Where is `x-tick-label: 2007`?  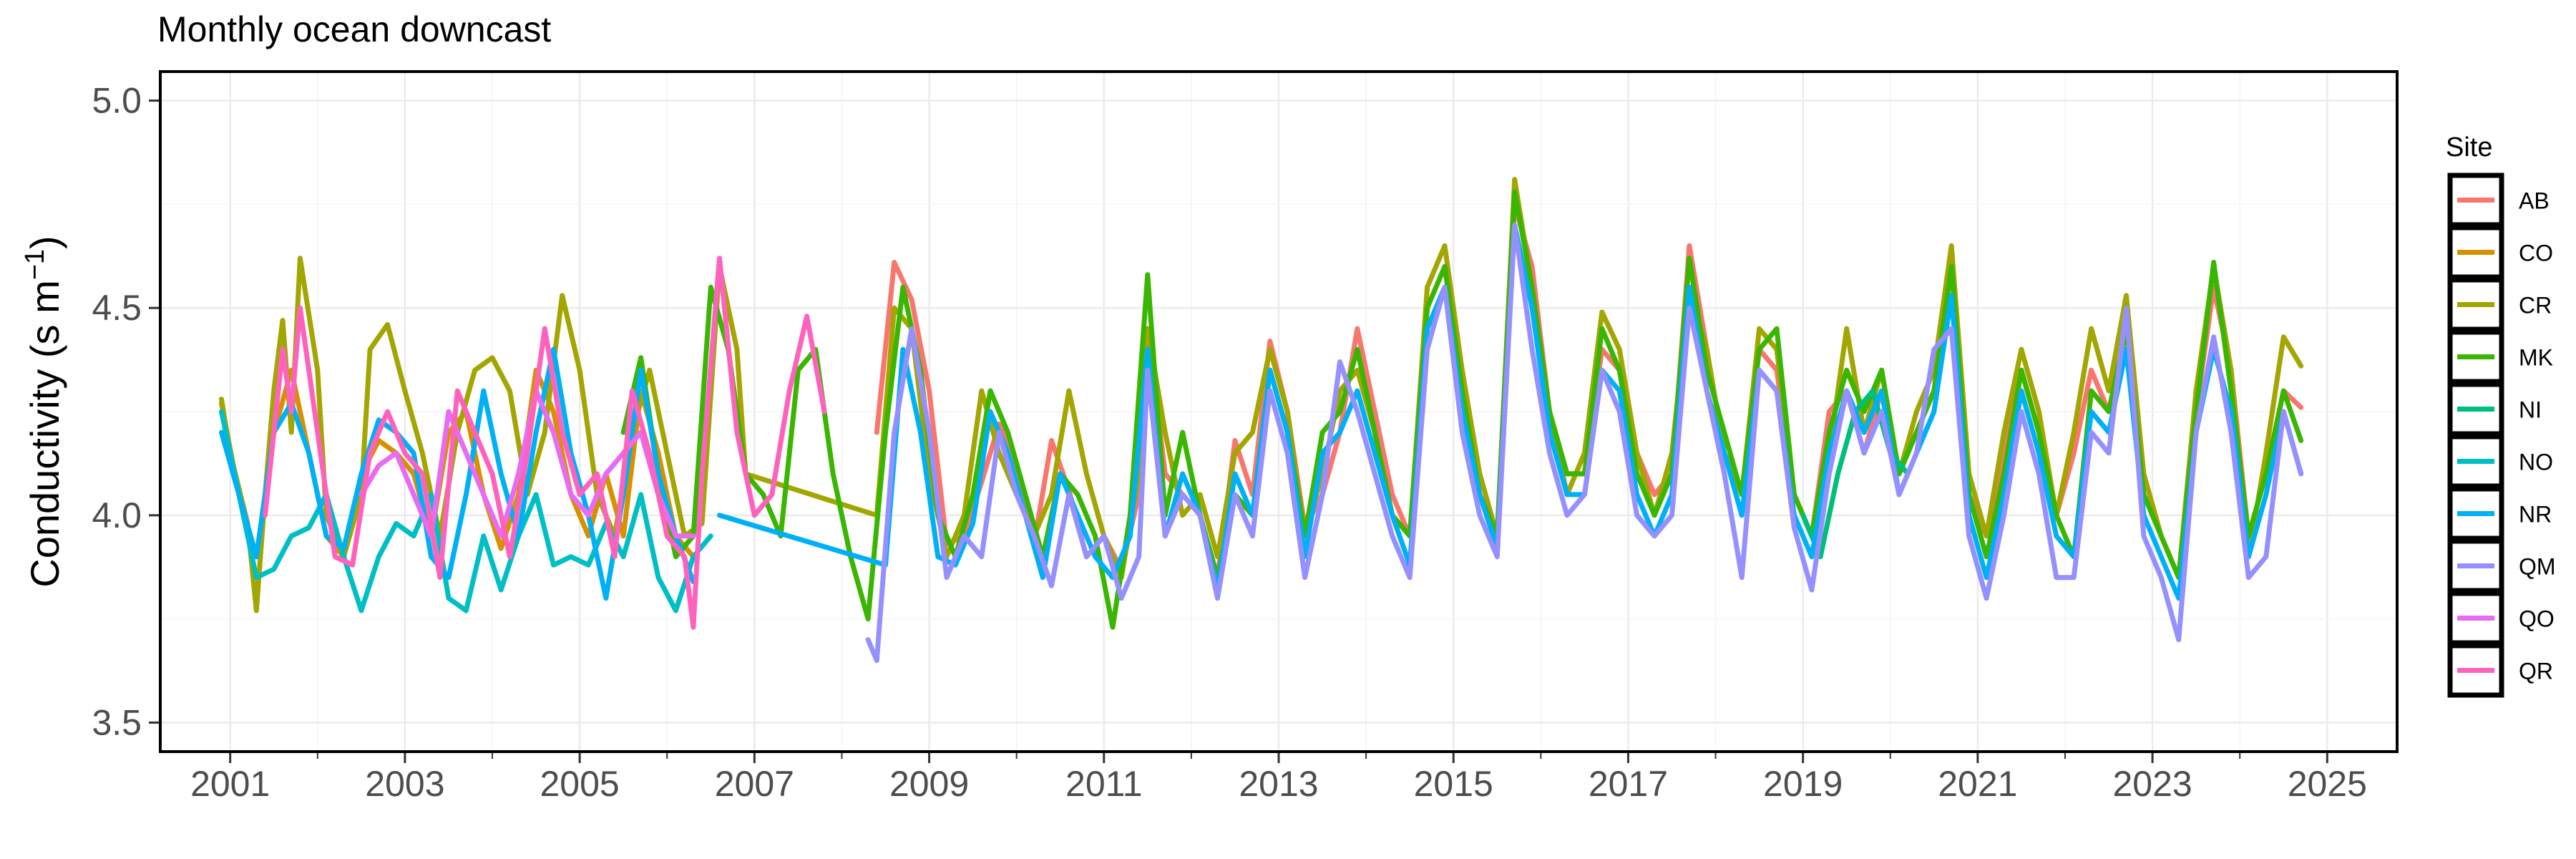 x-tick-label: 2007 is located at coordinates (754, 784).